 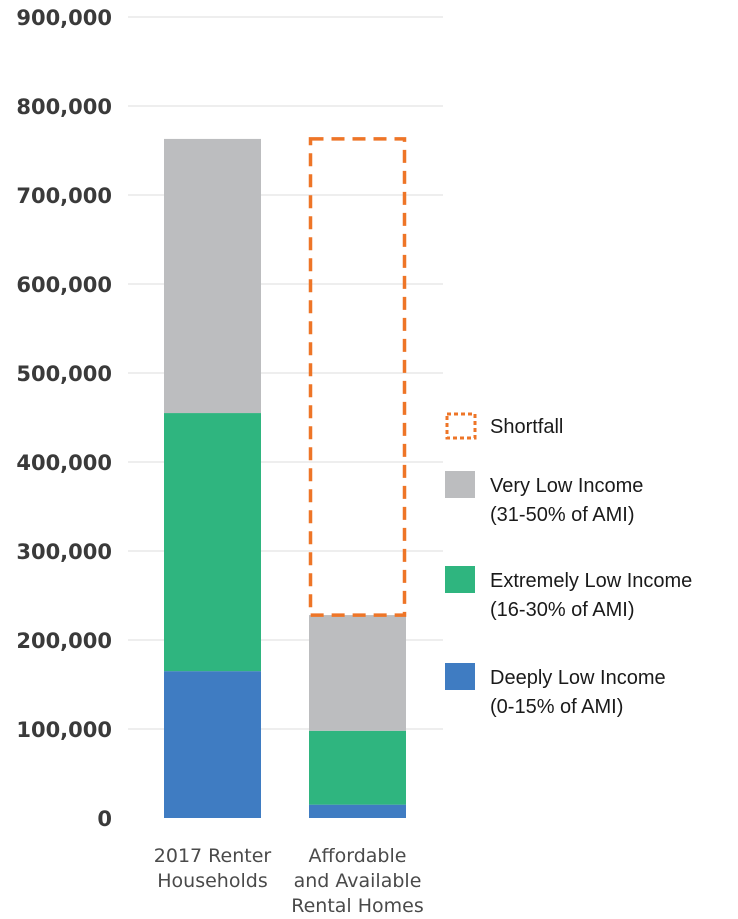 What do you see at coordinates (357, 906) in the screenshot?
I see `category-label-line: Rental Homes` at bounding box center [357, 906].